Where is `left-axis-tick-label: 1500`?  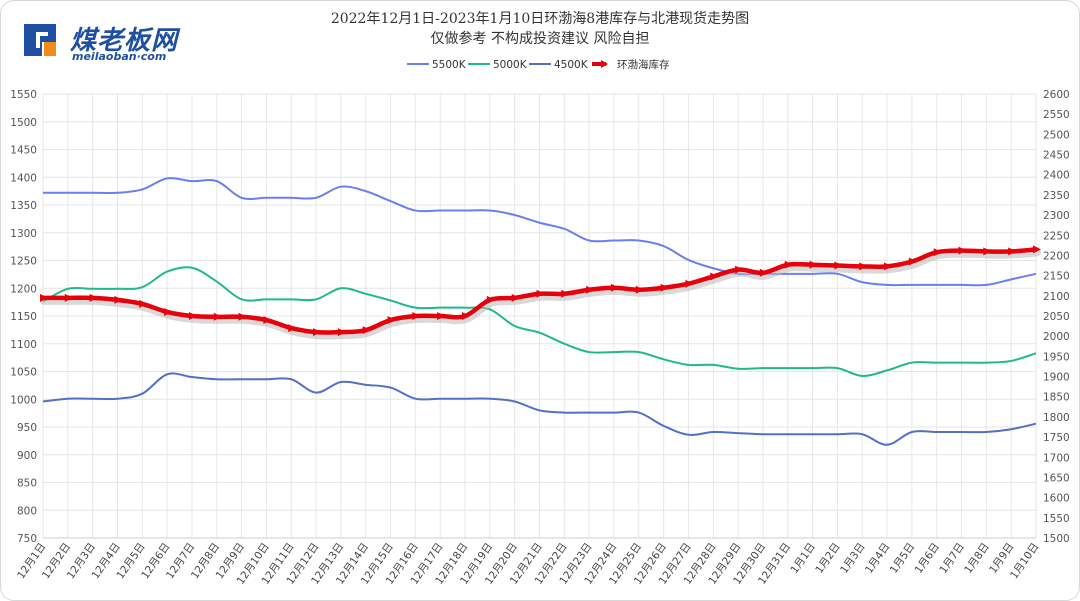
left-axis-tick-label: 1500 is located at coordinates (23, 123).